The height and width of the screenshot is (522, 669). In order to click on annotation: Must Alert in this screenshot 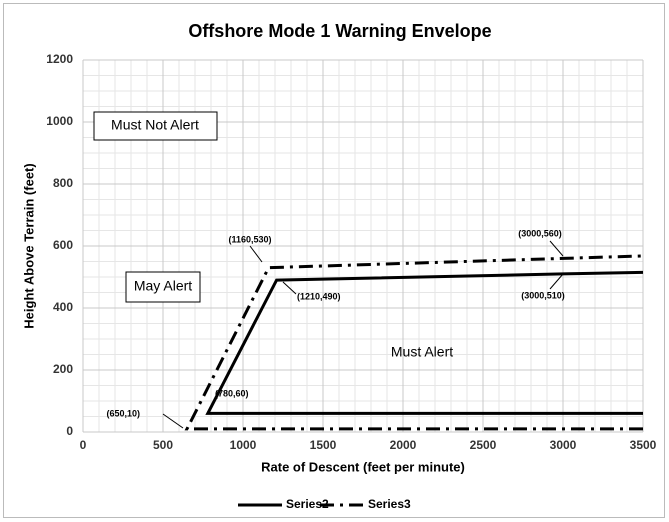, I will do `click(422, 352)`.